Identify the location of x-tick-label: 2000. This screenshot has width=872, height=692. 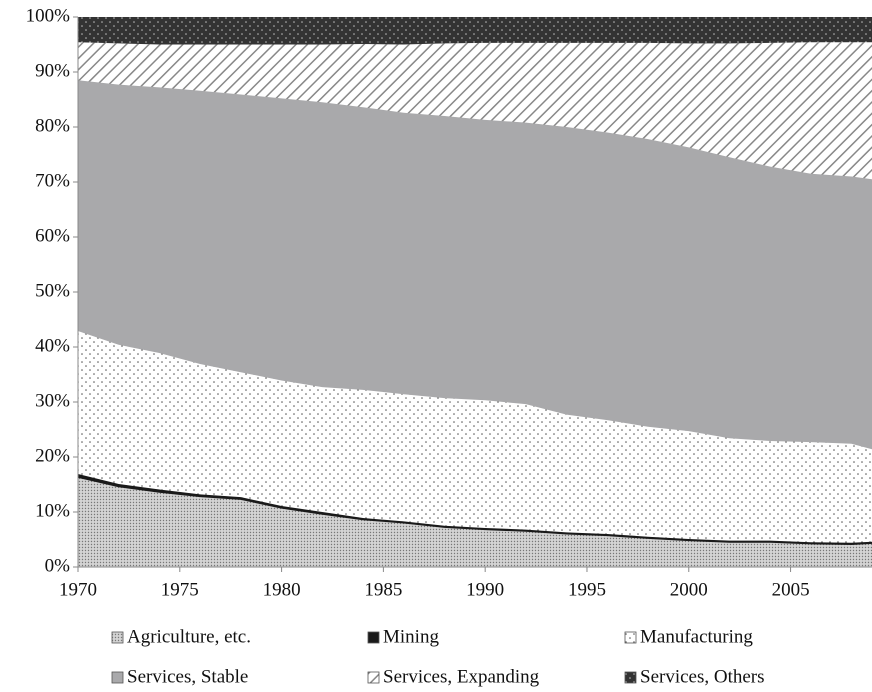
(689, 589).